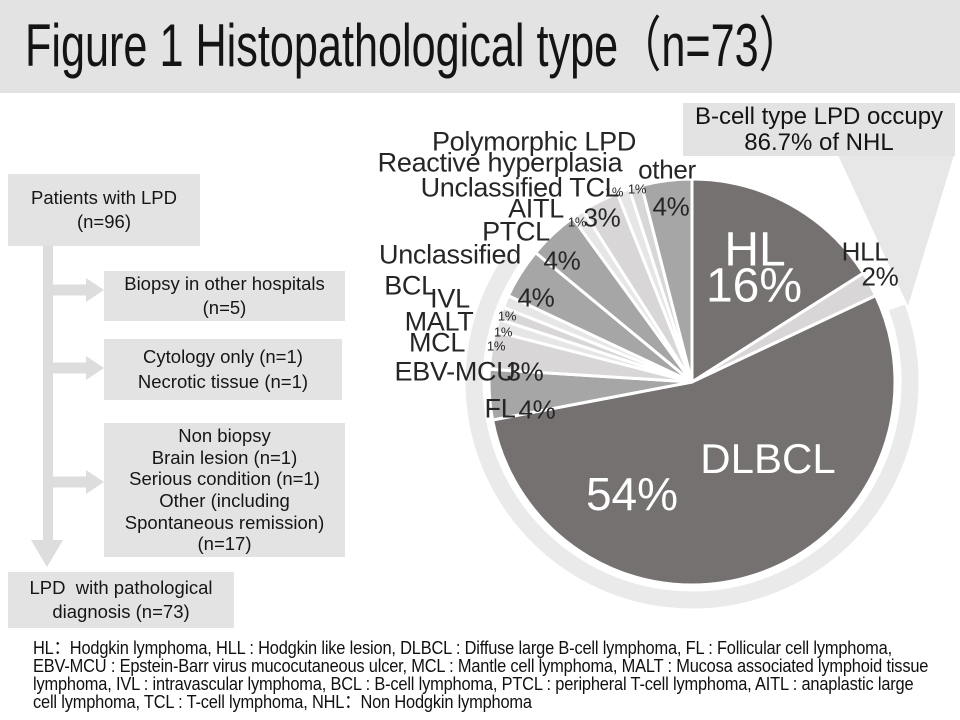 The image size is (960, 720). Describe the element at coordinates (48, 393) in the screenshot. I see `flow-line-down` at that location.